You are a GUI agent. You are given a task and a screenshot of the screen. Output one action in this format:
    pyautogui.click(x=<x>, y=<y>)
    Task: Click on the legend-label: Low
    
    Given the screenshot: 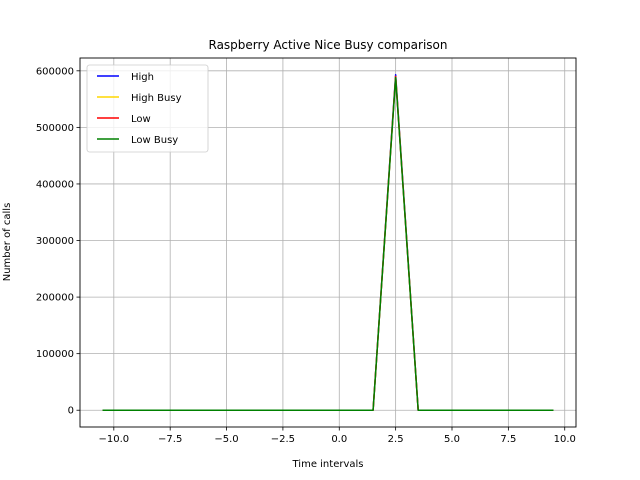 What is the action you would take?
    pyautogui.click(x=141, y=119)
    